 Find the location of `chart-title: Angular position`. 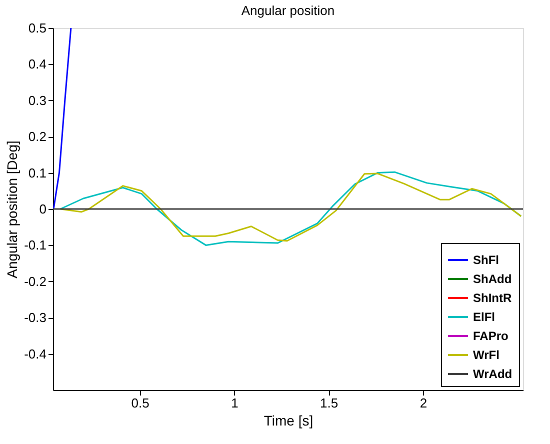

chart-title: Angular position is located at coordinates (288, 10).